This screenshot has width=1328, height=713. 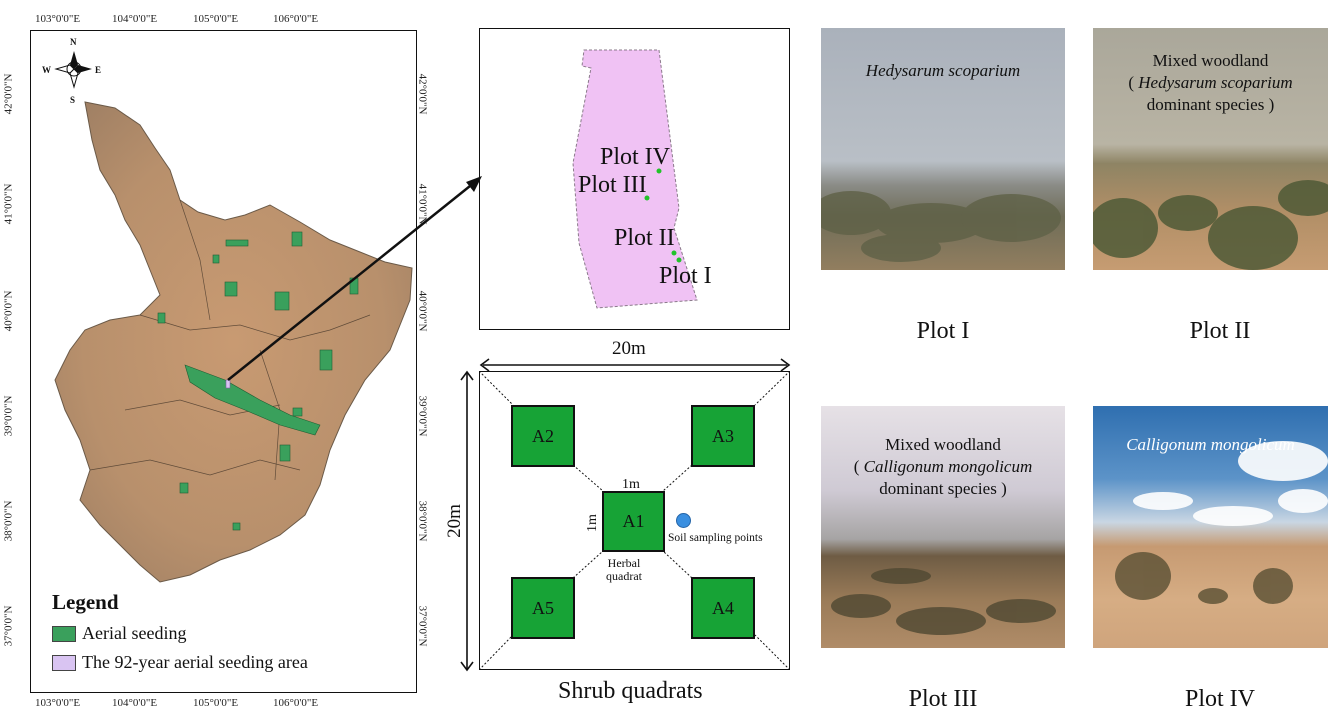 What do you see at coordinates (64, 662) in the screenshot?
I see `seeding-area-swatch` at bounding box center [64, 662].